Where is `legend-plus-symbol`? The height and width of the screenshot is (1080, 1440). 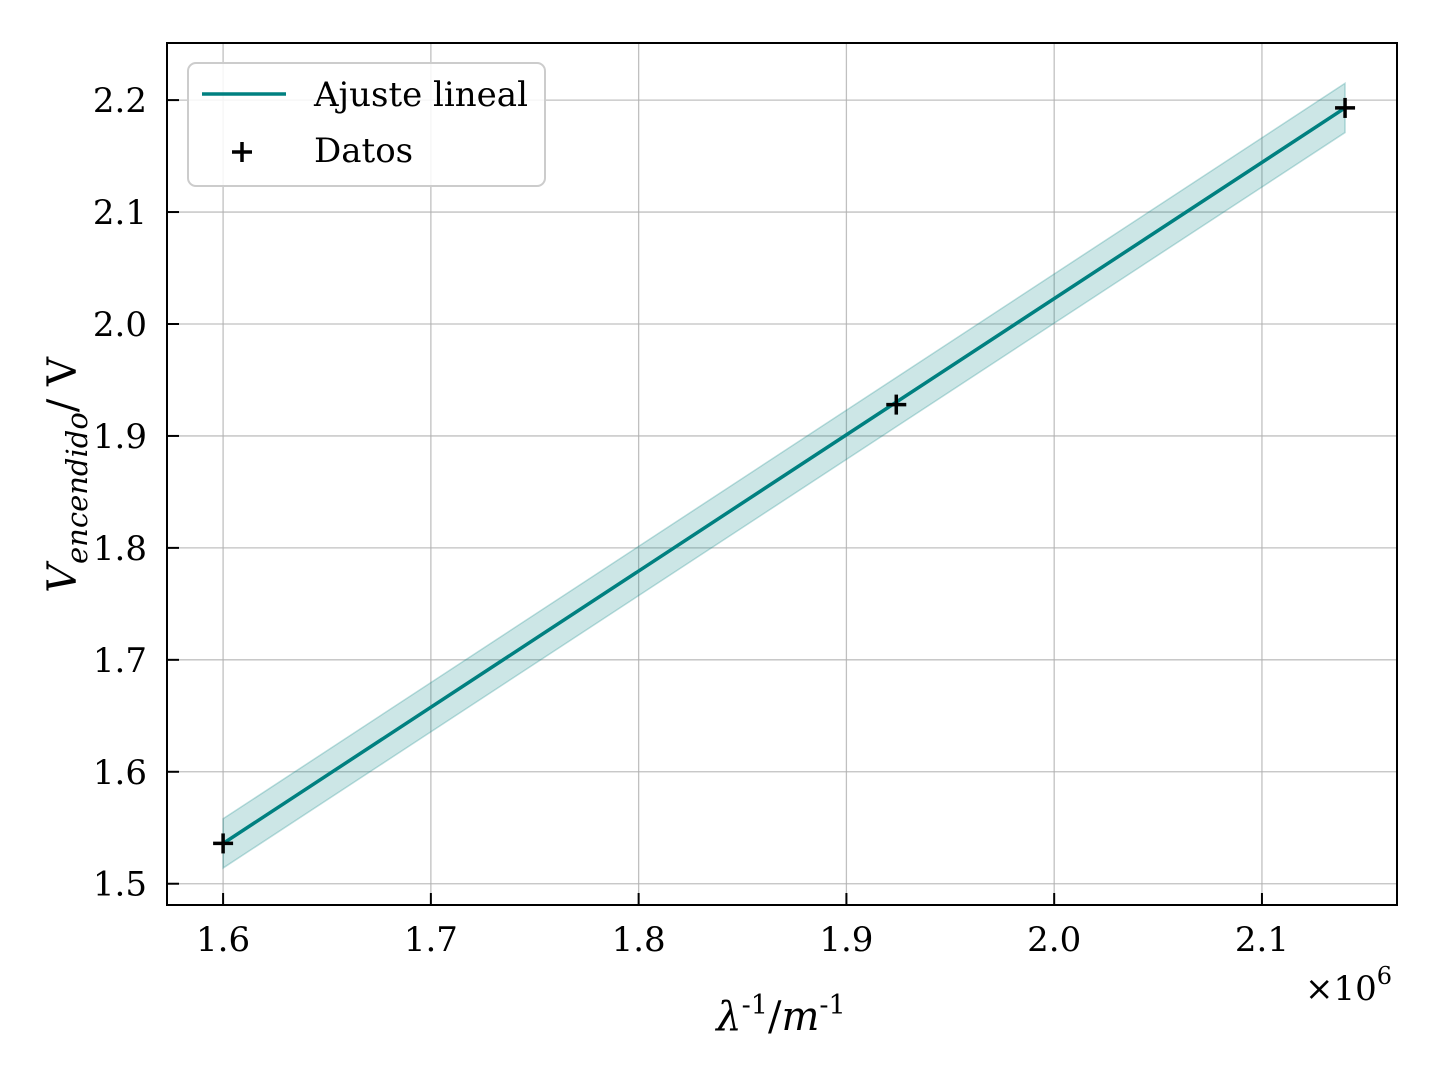
legend-plus-symbol is located at coordinates (242, 152).